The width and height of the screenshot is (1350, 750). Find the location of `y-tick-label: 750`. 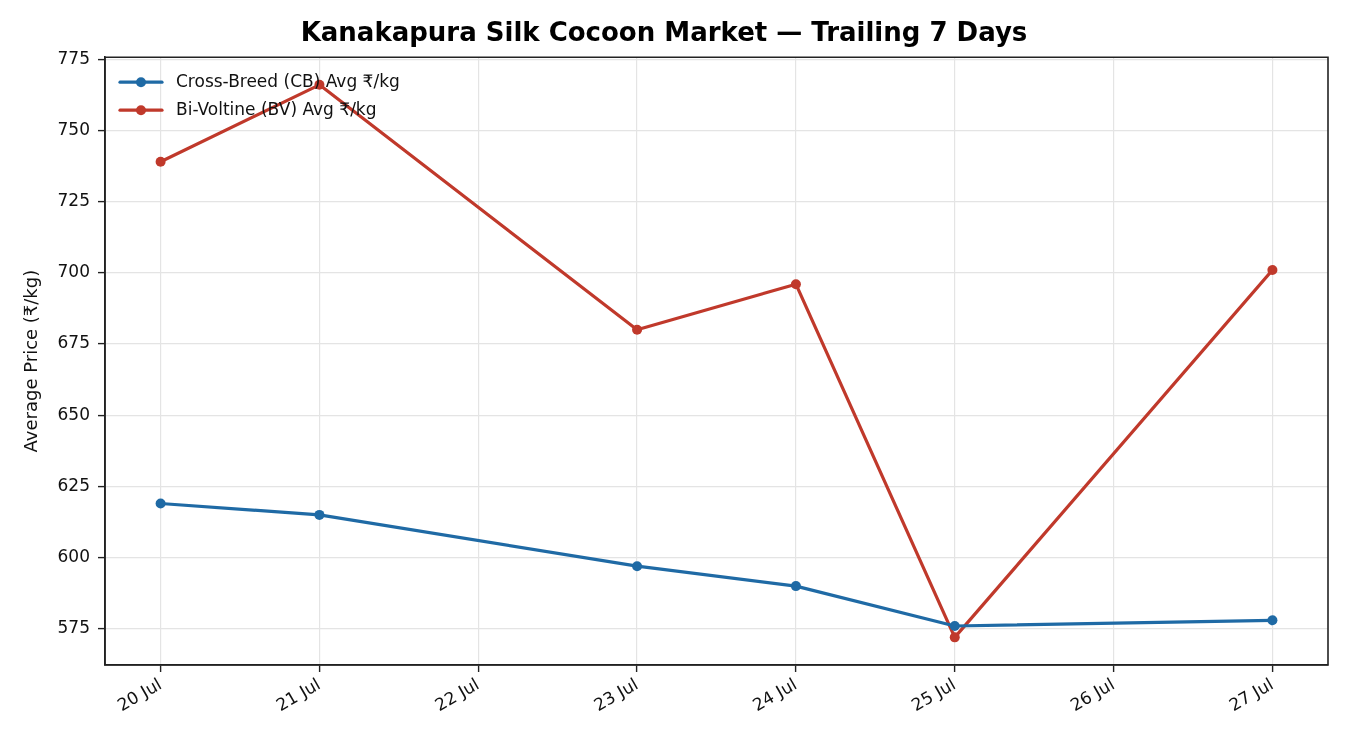

y-tick-label: 750 is located at coordinates (73, 128).